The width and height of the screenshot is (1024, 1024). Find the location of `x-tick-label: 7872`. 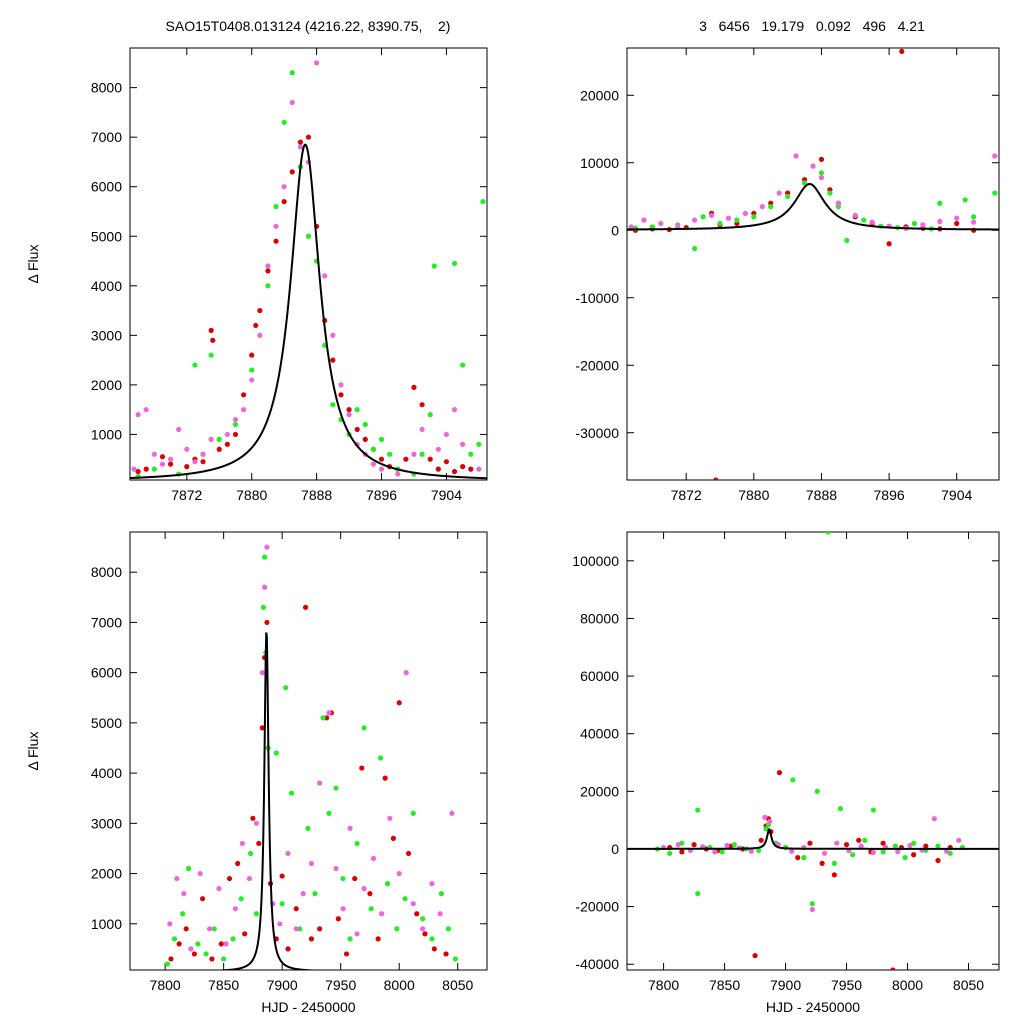

x-tick-label: 7872 is located at coordinates (686, 495).